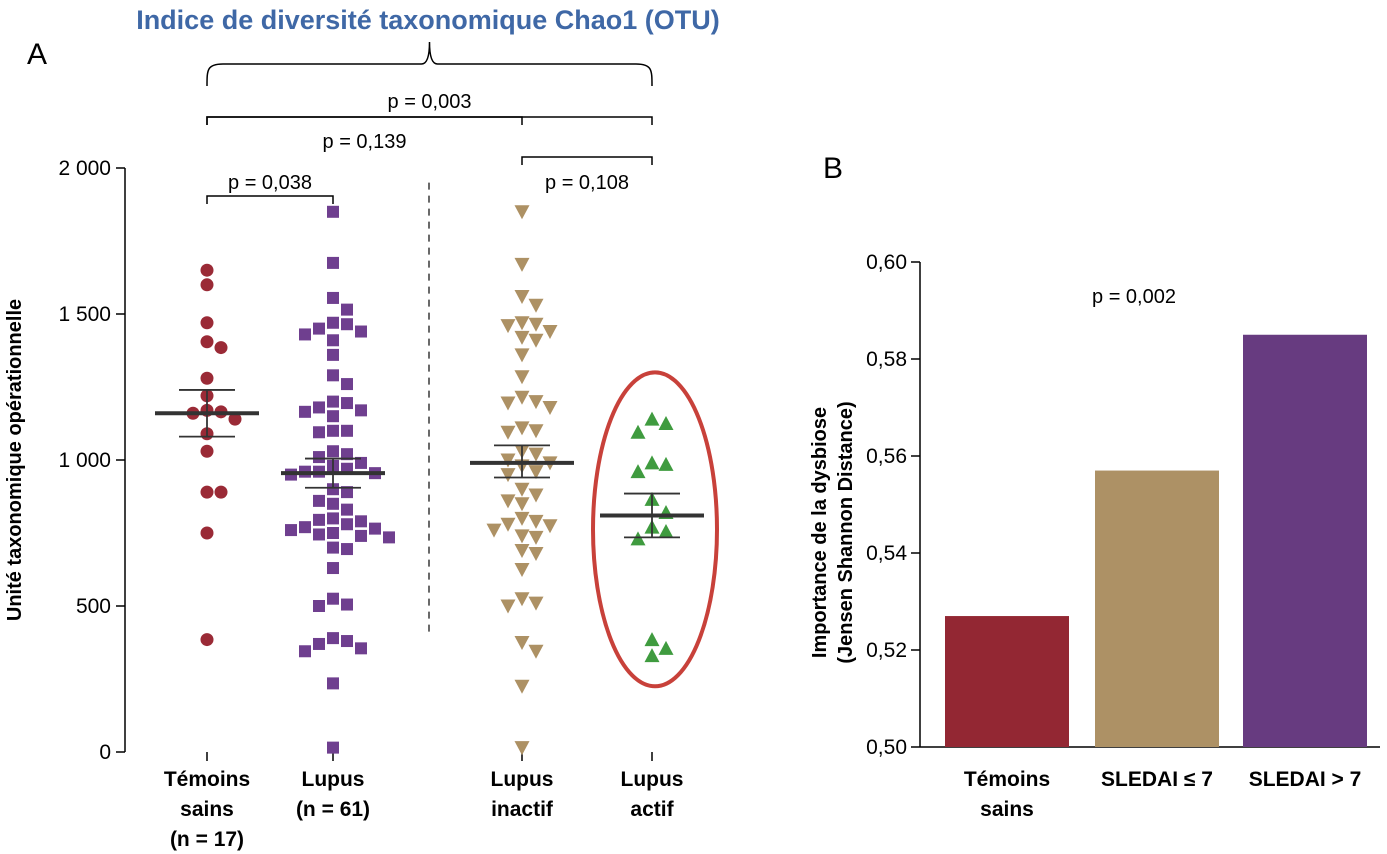  Describe the element at coordinates (833, 168) in the screenshot. I see `panel-b-label: B` at that location.